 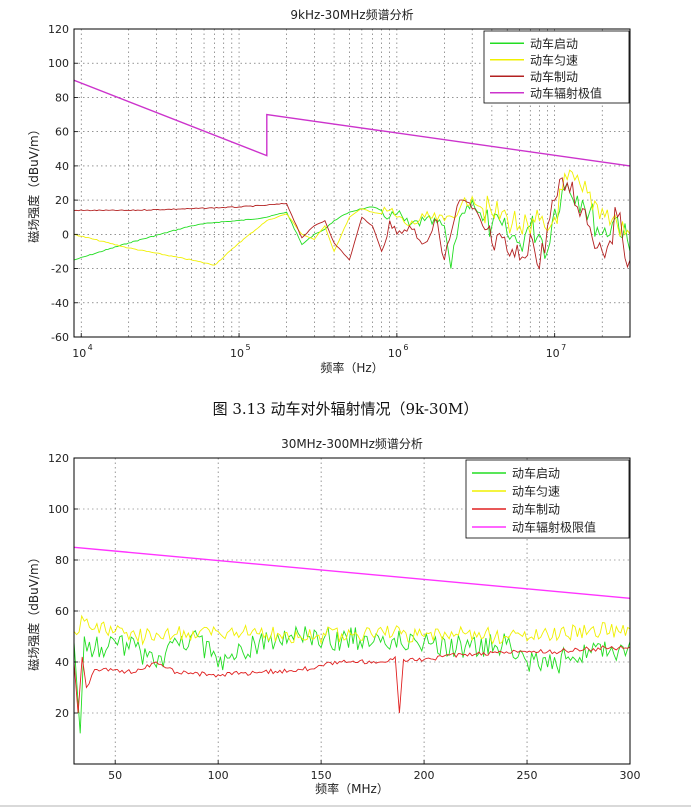 What do you see at coordinates (90, 347) in the screenshot?
I see `x-tick-exponent: 4` at bounding box center [90, 347].